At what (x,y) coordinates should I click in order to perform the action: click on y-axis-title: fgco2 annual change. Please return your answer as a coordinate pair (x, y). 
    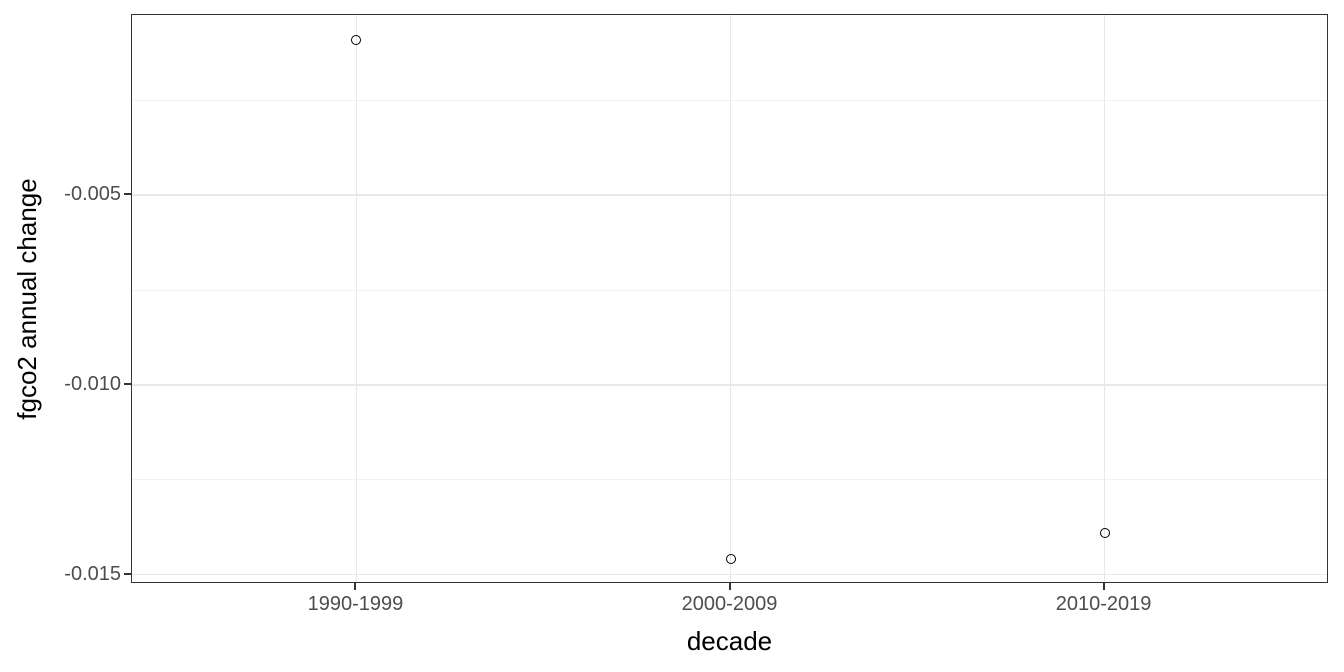
    Looking at the image, I should click on (27, 298).